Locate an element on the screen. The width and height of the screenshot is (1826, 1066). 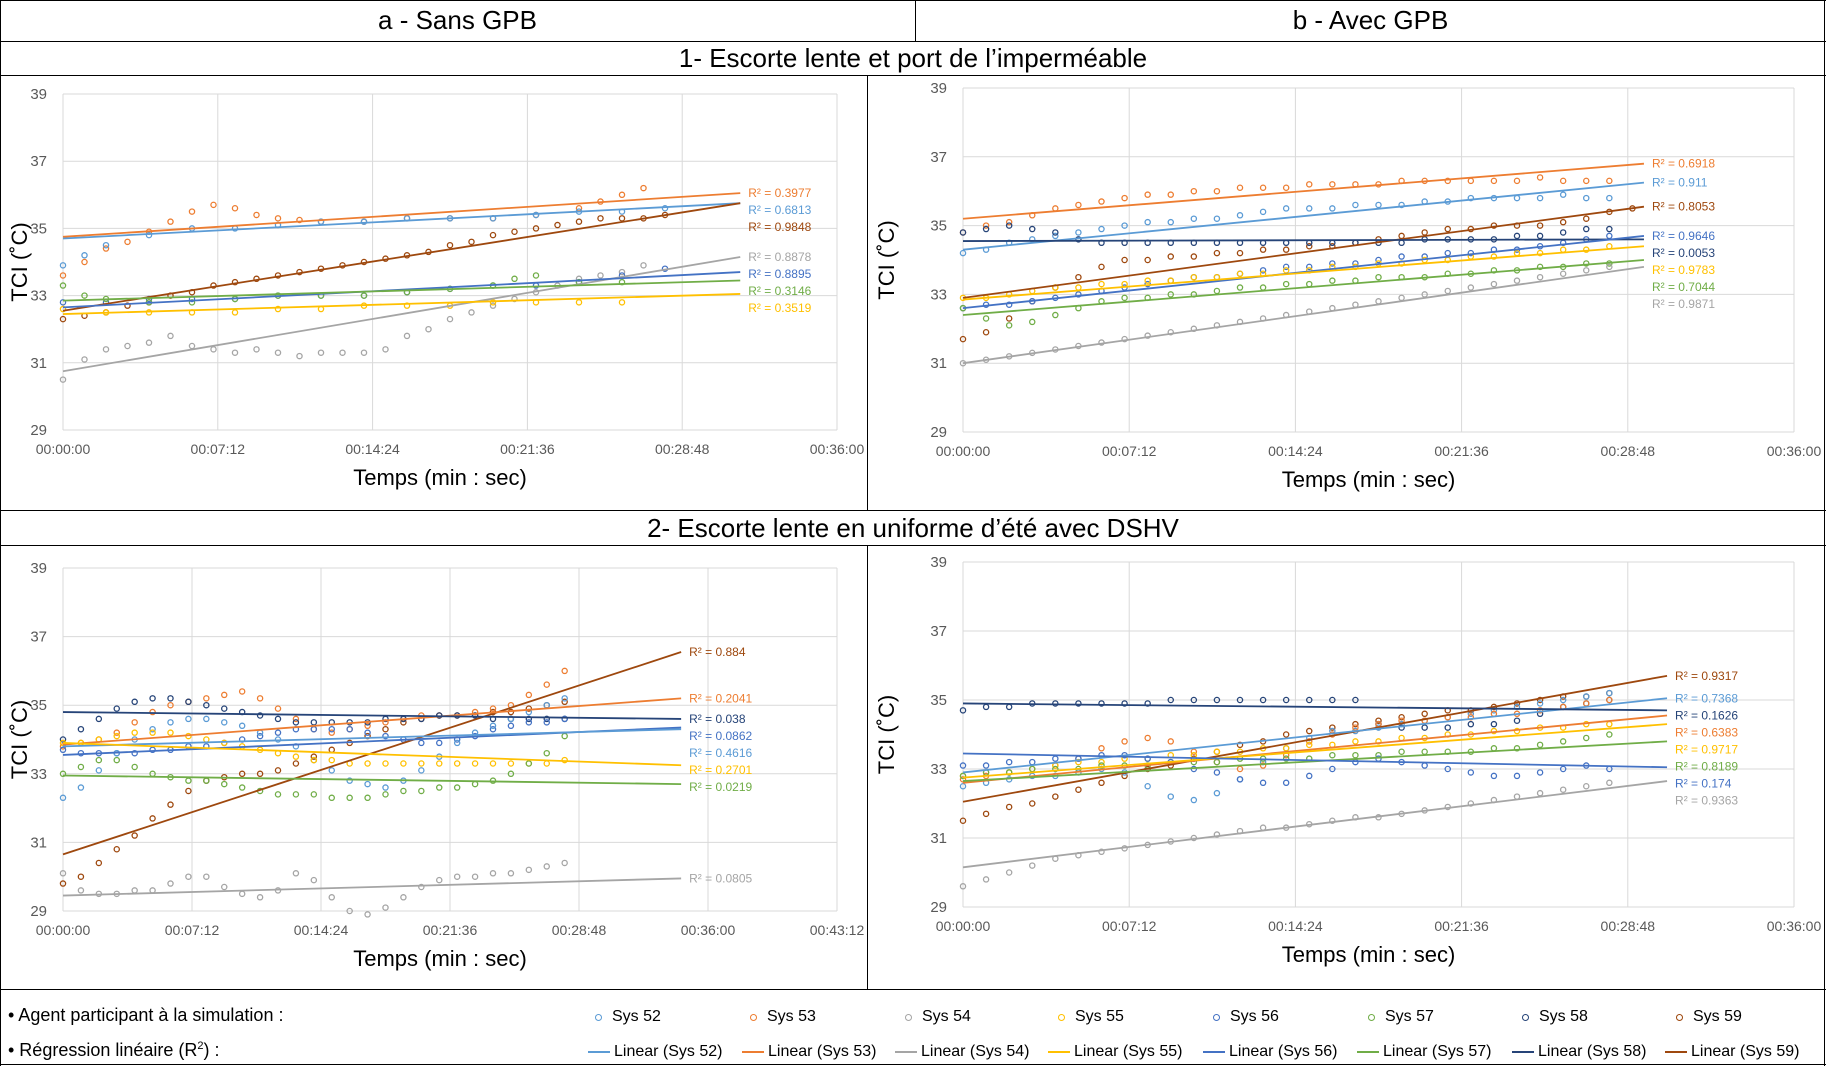
y-tick-label: 31 is located at coordinates (938, 838).